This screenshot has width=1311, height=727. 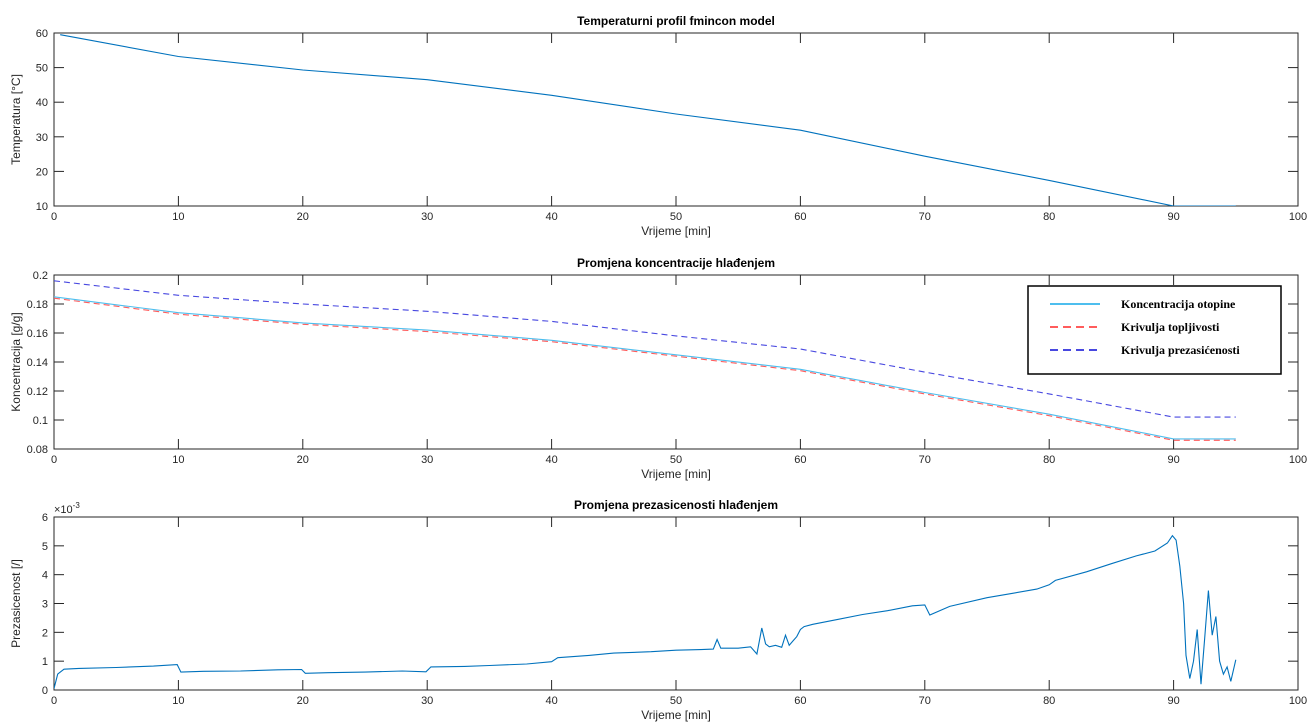 What do you see at coordinates (45, 691) in the screenshot?
I see `y-tick-label: 0` at bounding box center [45, 691].